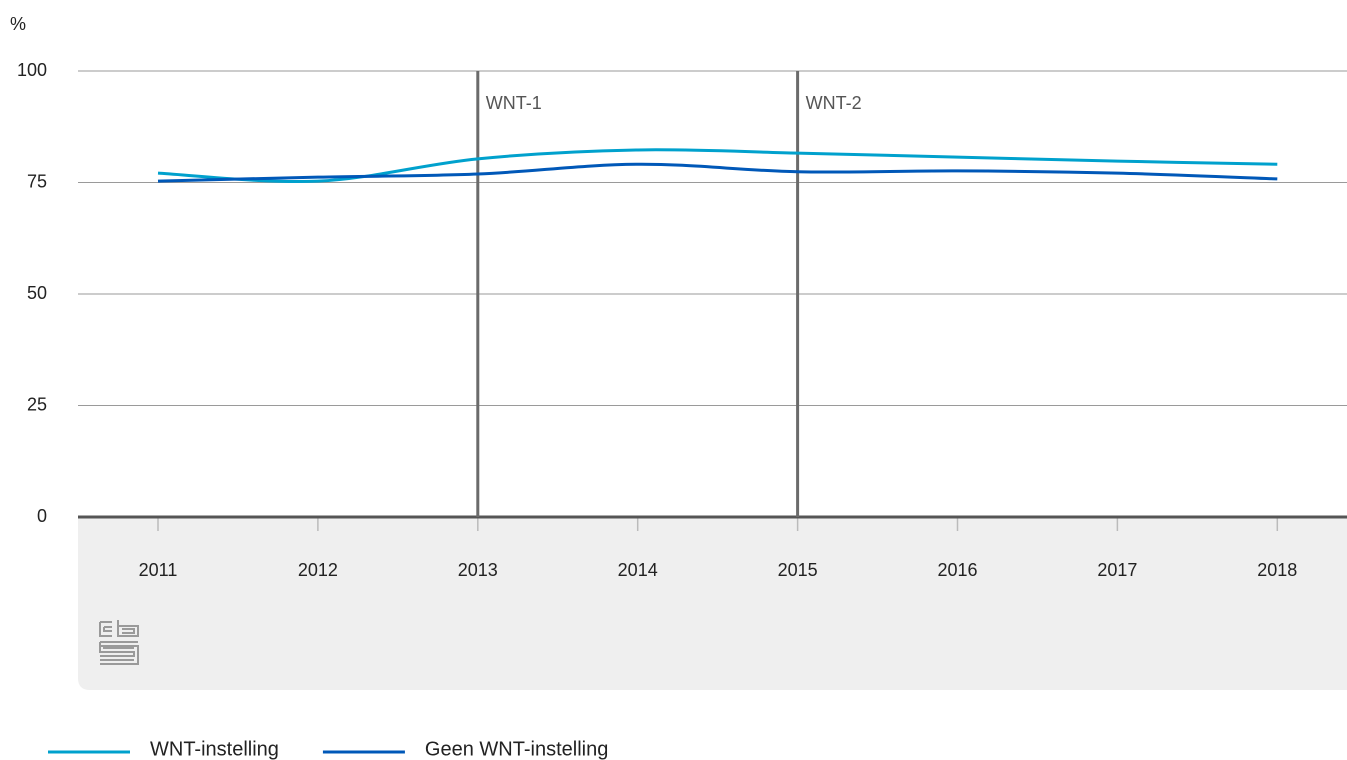 Image resolution: width=1347 pixels, height=760 pixels. Describe the element at coordinates (37, 181) in the screenshot. I see `y-tick-label: 75` at that location.